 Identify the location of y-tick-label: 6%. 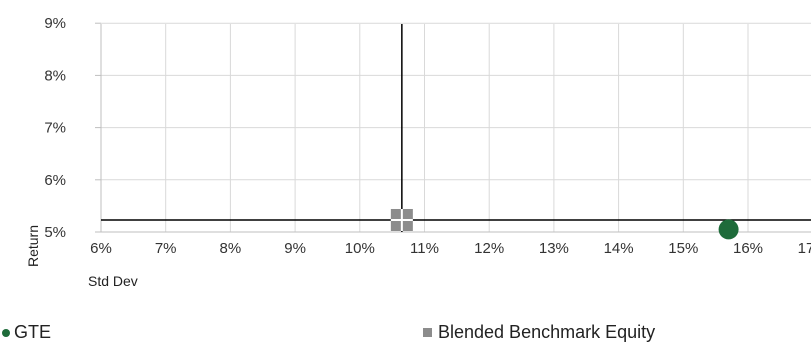
(55, 180).